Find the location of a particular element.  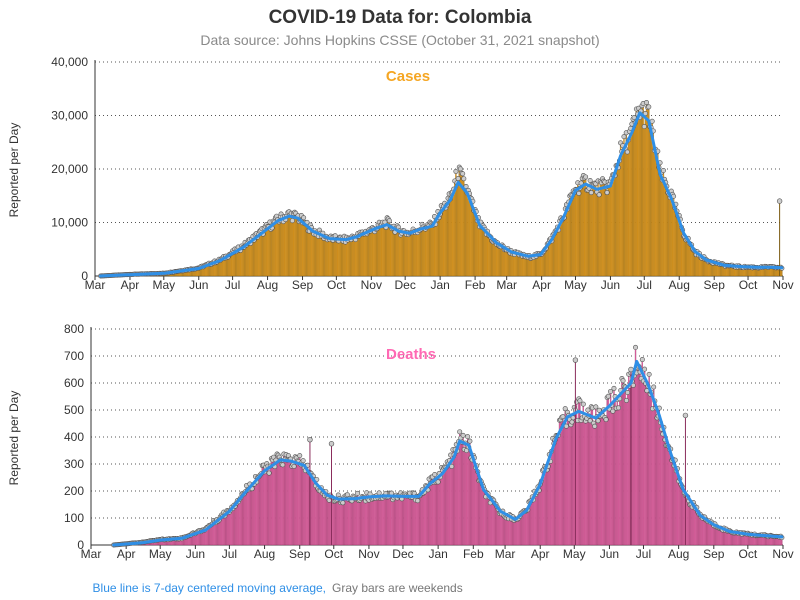

deaths-x-tick-label: Jun is located at coordinates (609, 554).